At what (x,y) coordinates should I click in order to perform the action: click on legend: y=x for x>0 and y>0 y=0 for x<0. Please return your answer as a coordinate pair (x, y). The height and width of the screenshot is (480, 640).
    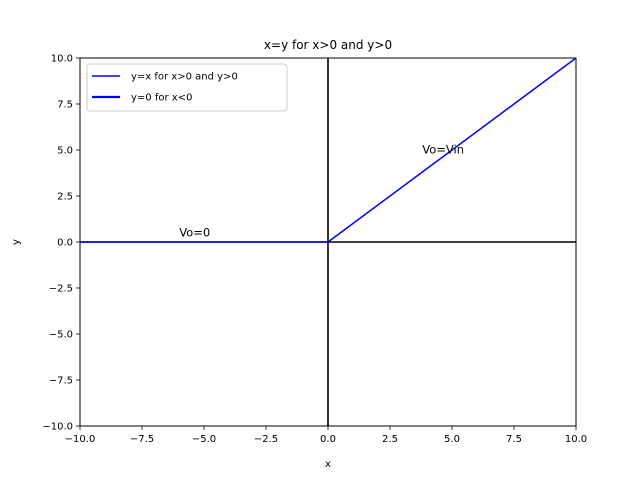
    Looking at the image, I should click on (187, 87).